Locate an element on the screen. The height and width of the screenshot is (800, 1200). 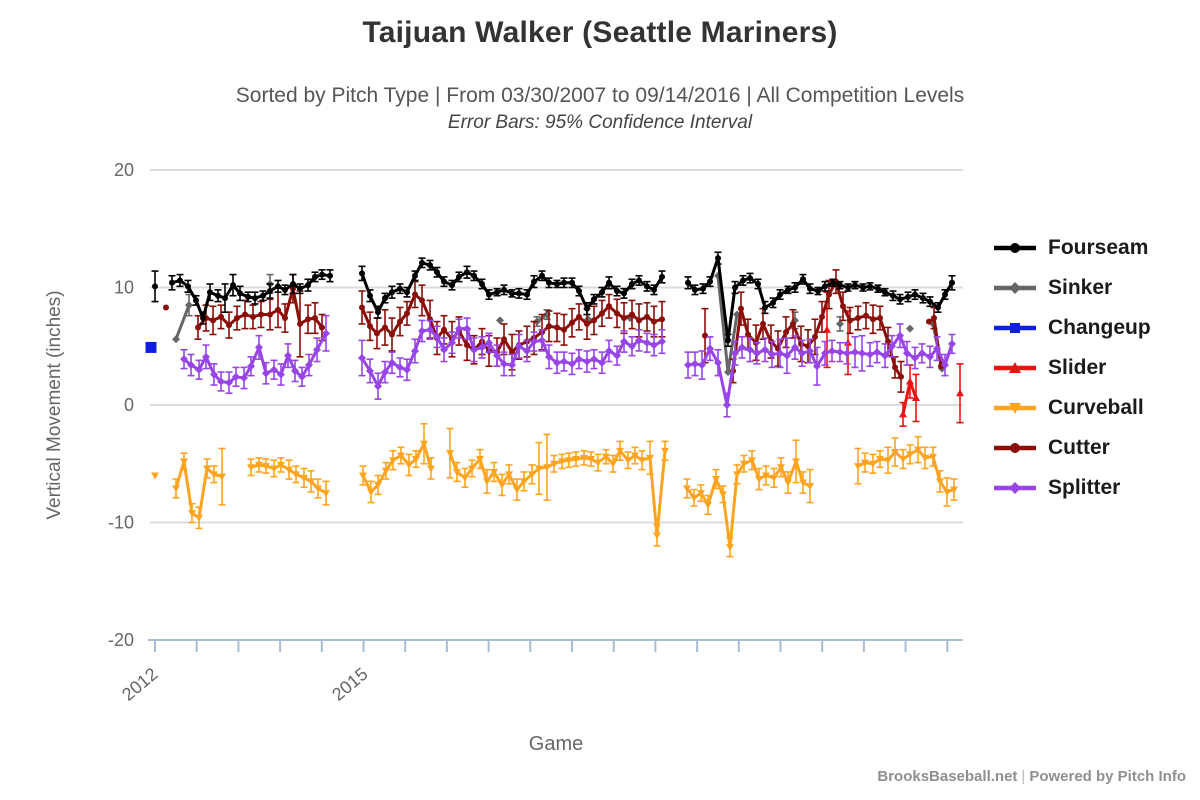
footer: BrooksBaseball.net | Powered by Pitch Info is located at coordinates (1031, 776).